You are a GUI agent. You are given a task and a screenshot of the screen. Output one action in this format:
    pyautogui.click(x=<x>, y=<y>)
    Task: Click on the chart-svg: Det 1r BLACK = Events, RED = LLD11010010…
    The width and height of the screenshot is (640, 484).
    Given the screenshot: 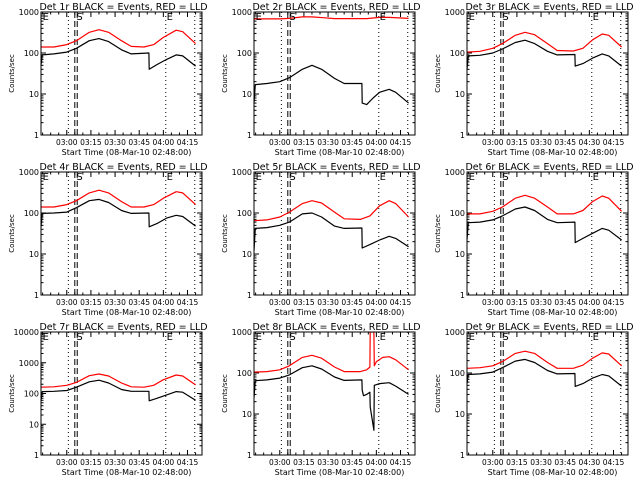 What is the action you would take?
    pyautogui.click(x=106, y=80)
    